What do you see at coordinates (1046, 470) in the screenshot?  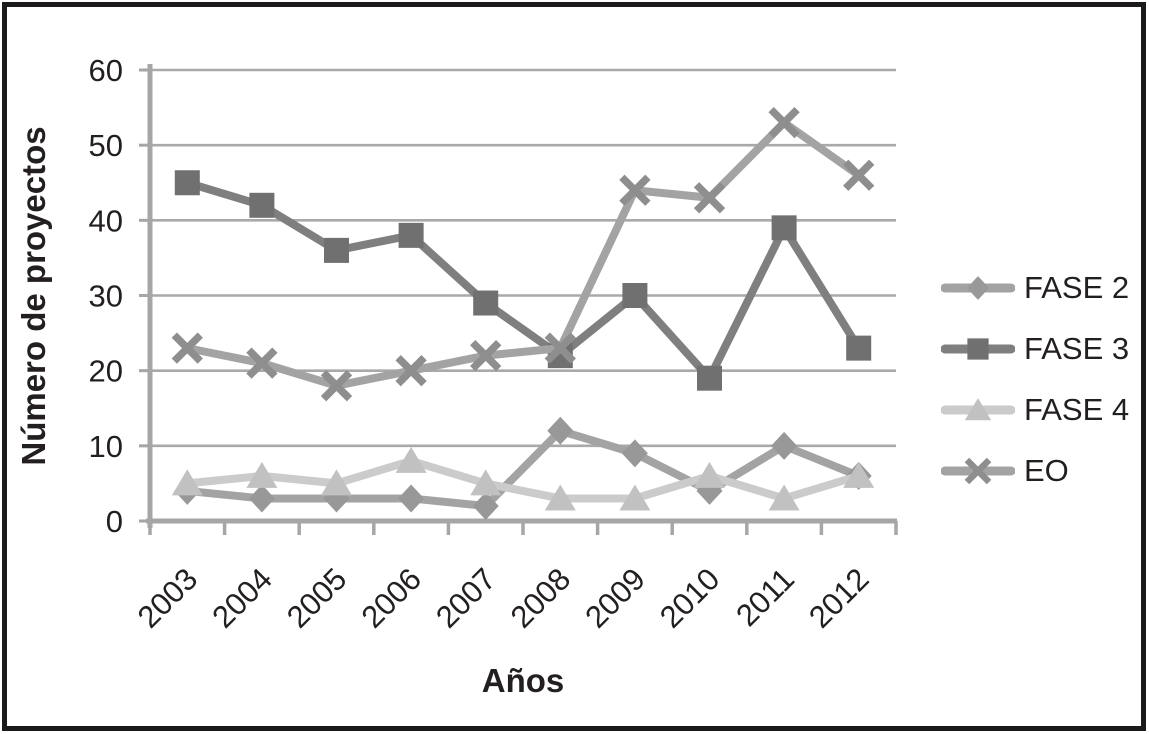 I see `legend-label-eo: EO` at bounding box center [1046, 470].